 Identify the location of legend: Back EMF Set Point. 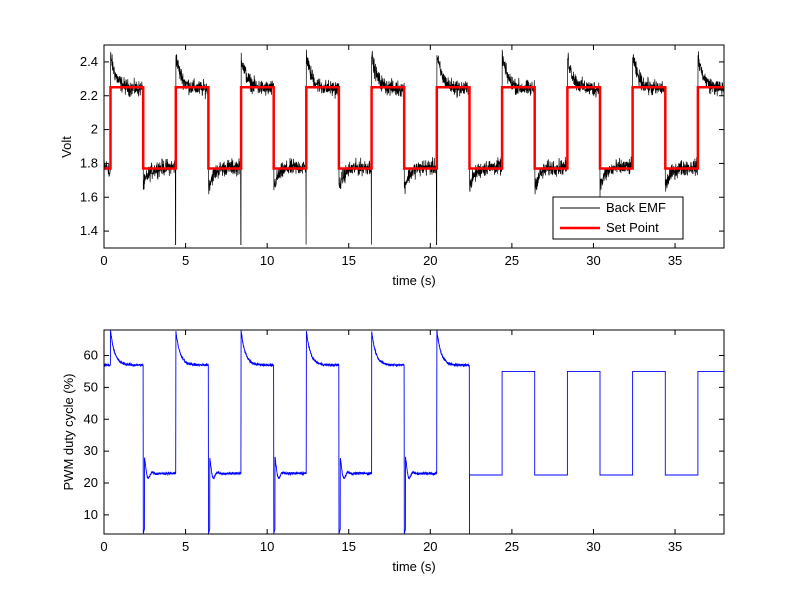
(618, 218).